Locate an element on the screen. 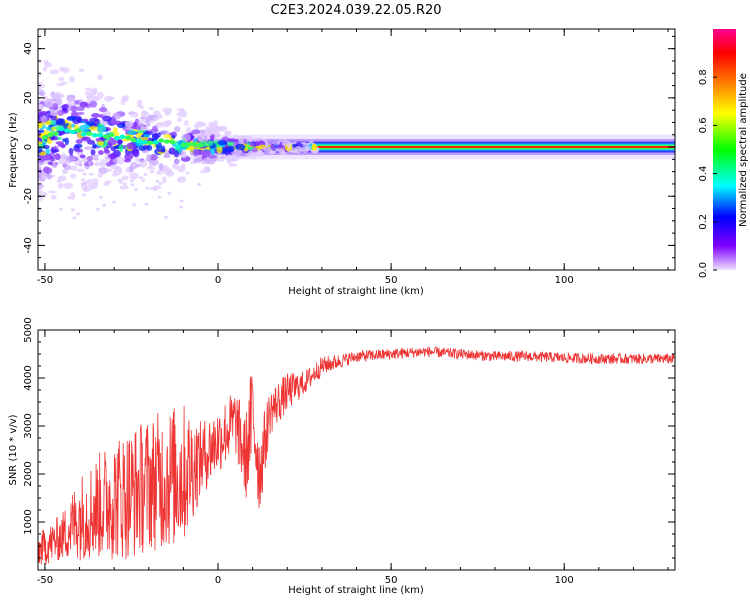  snr-ytick-label: 5000 is located at coordinates (28, 329).